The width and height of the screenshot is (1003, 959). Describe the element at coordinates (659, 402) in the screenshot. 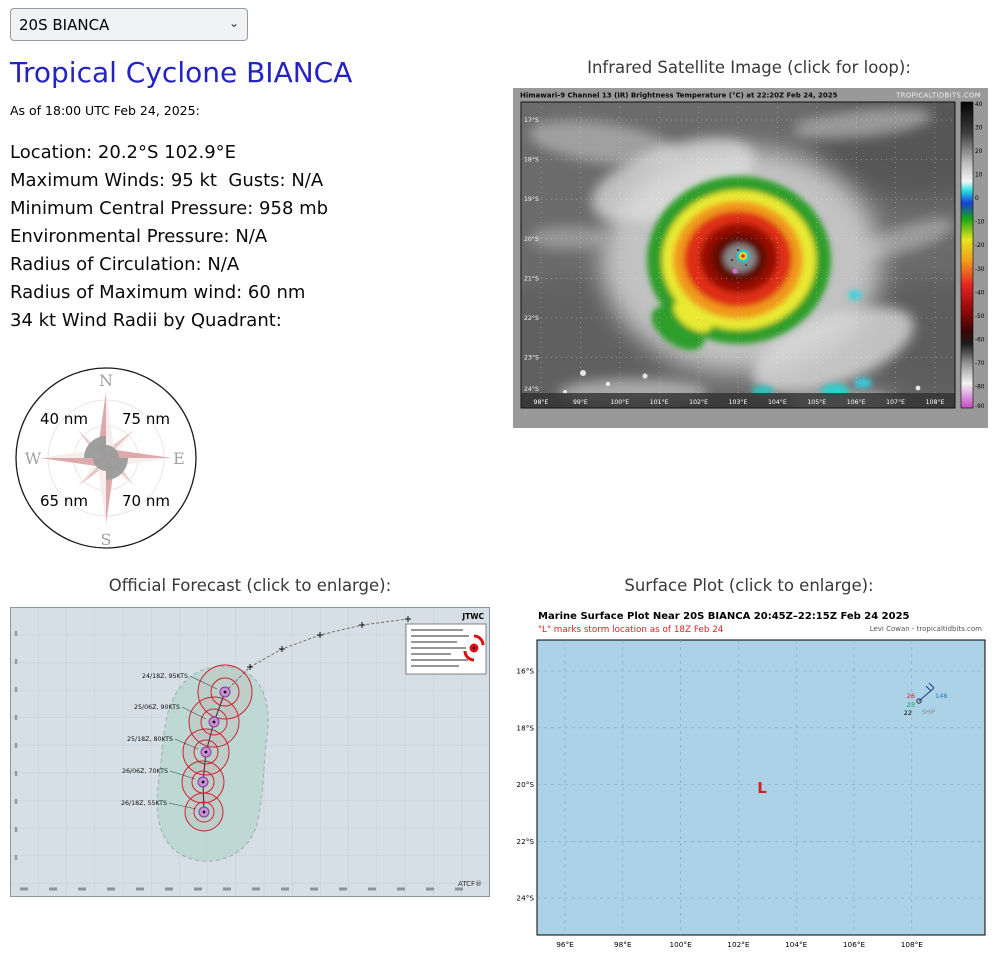

I see `svg-text: 101°E` at that location.